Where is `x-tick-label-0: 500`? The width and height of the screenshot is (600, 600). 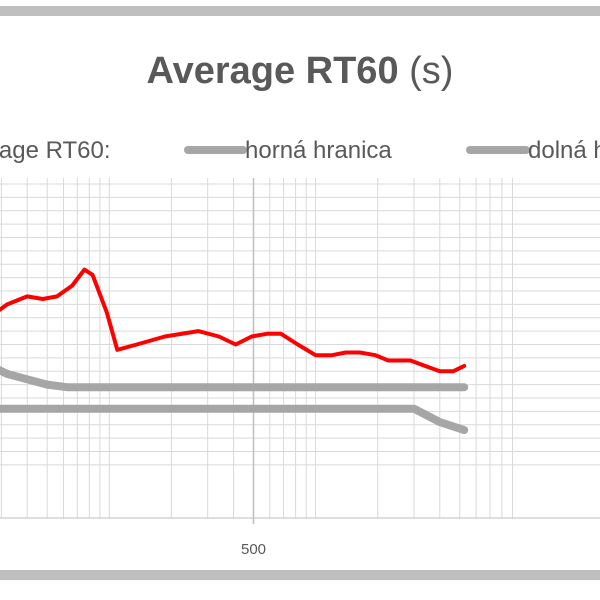
x-tick-label-0: 500 is located at coordinates (253, 549).